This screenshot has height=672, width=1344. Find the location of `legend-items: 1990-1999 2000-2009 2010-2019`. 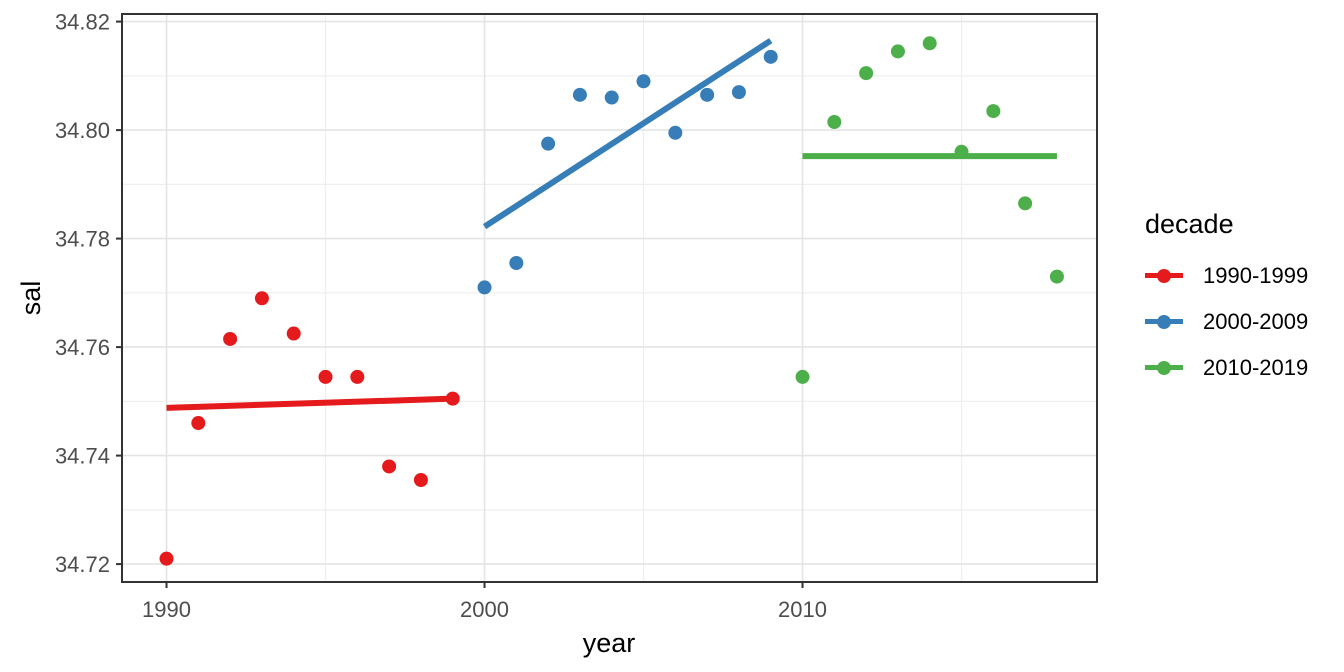

legend-items: 1990-1999 2000-2009 2010-2019 is located at coordinates (1226, 322).